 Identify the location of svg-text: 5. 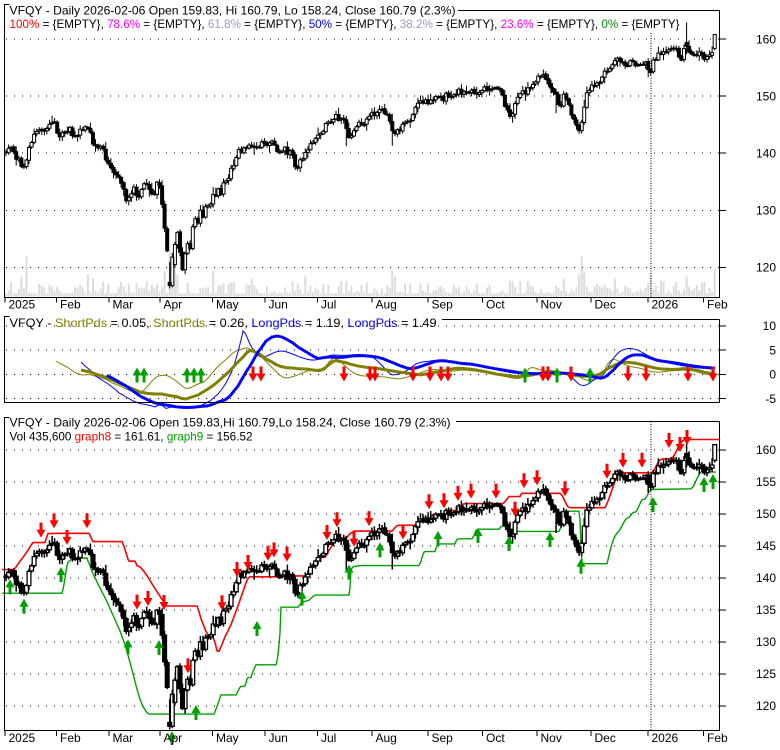
(772, 350).